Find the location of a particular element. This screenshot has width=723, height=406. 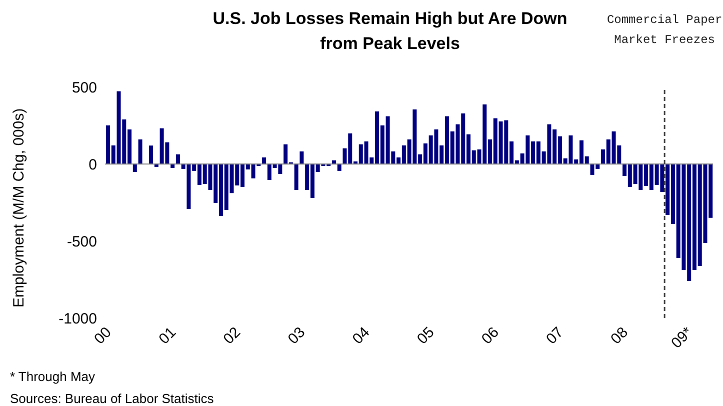

x-tick-label: 01 is located at coordinates (168, 336).